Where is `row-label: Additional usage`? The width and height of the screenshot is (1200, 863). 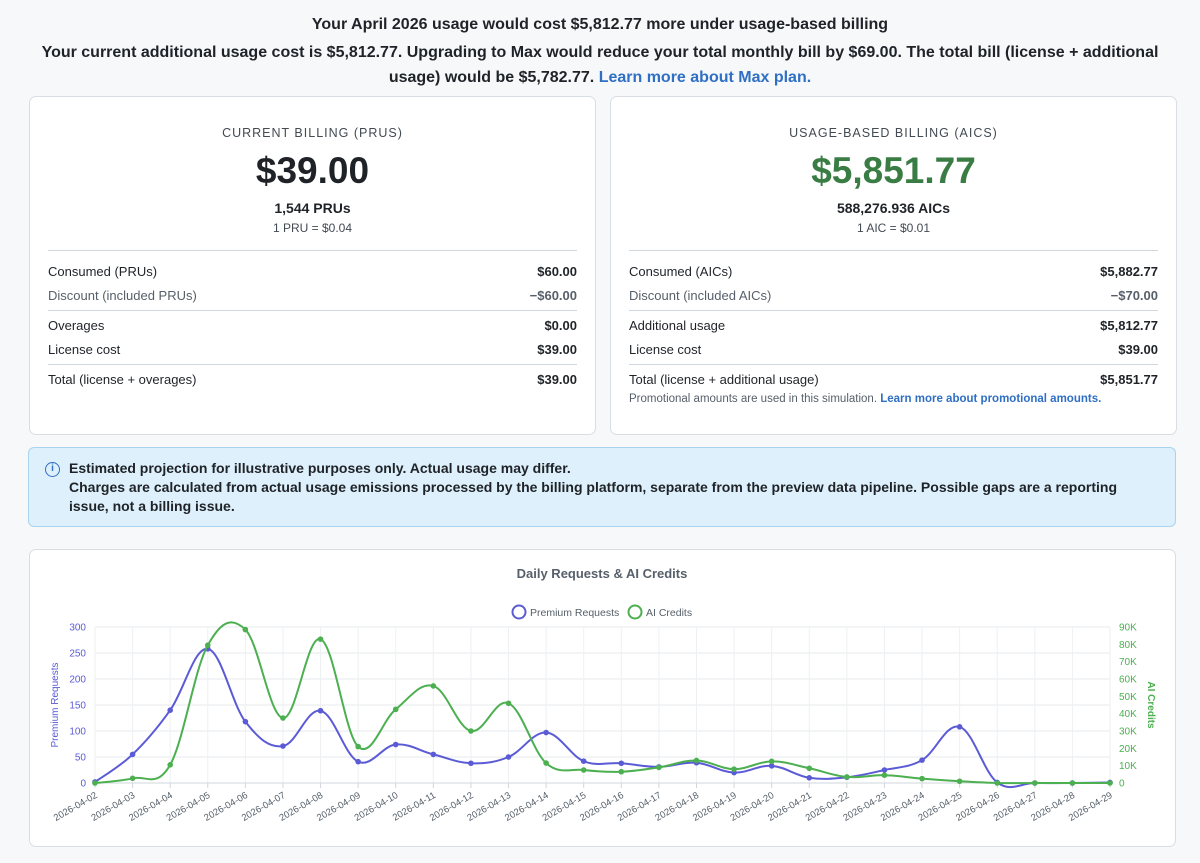
row-label: Additional usage is located at coordinates (677, 325).